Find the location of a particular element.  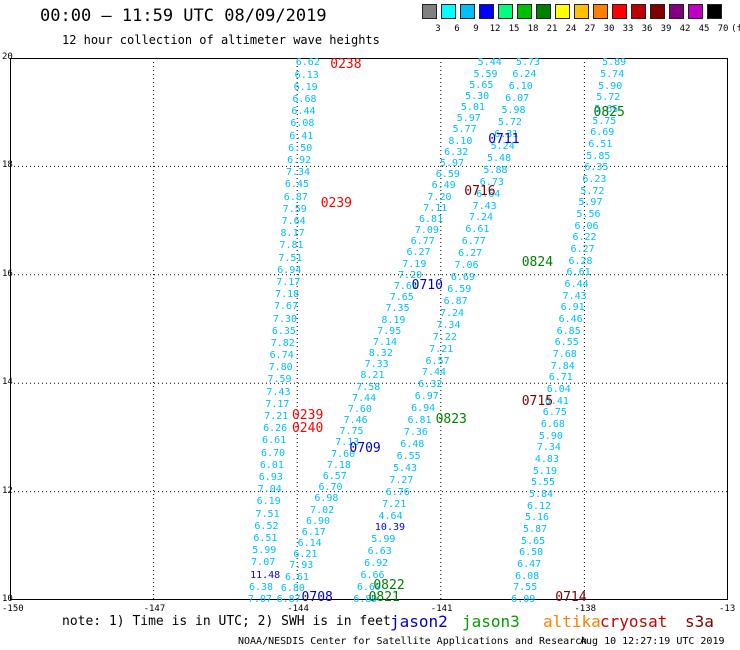

swh-value: 5.97 is located at coordinates (452, 164).